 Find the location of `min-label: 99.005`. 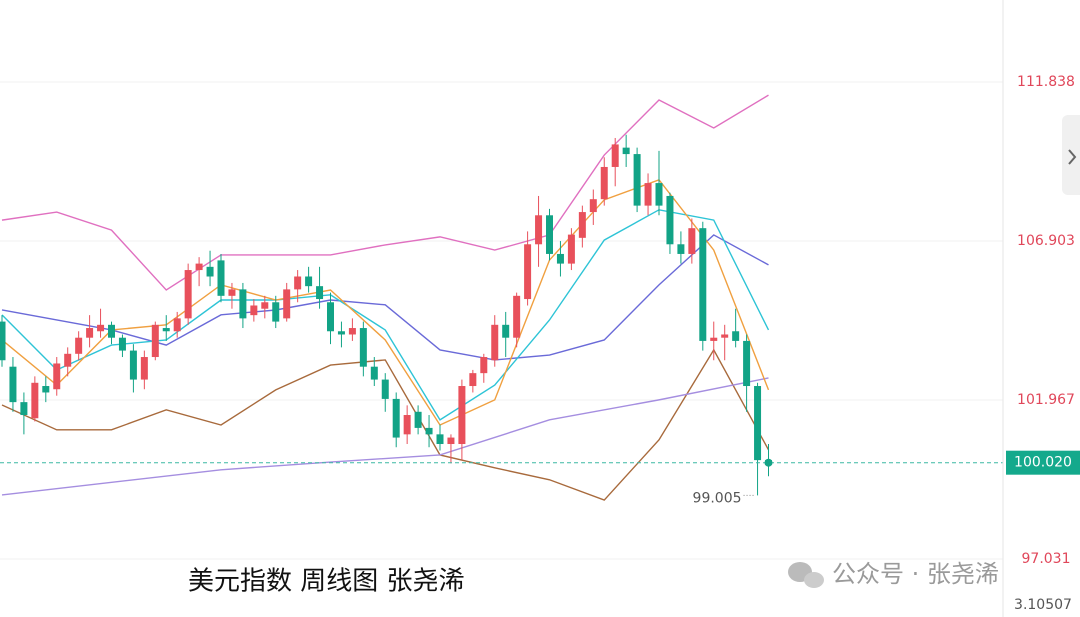

min-label: 99.005 is located at coordinates (717, 498).